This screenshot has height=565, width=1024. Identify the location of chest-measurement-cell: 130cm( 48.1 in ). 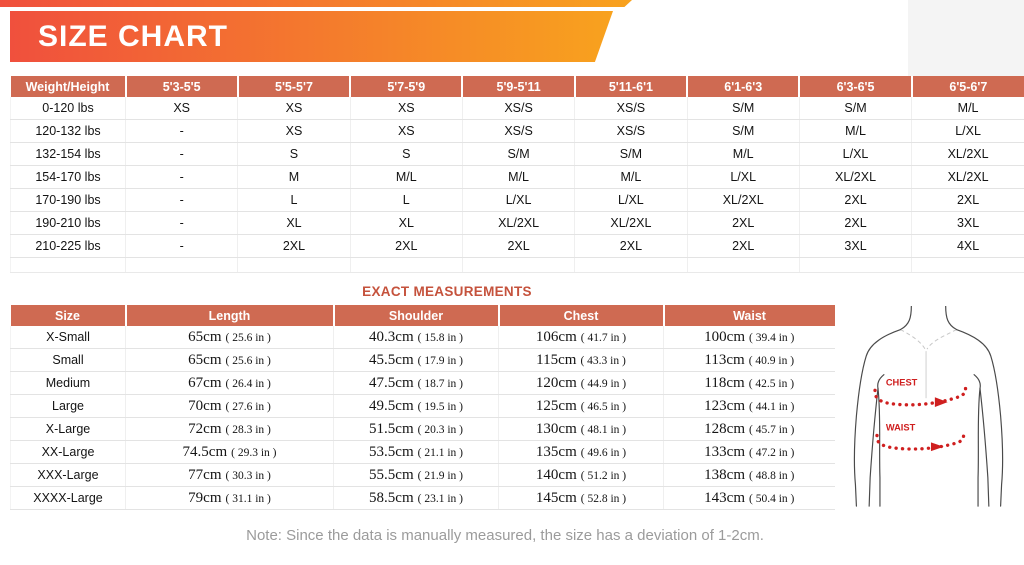
(581, 429).